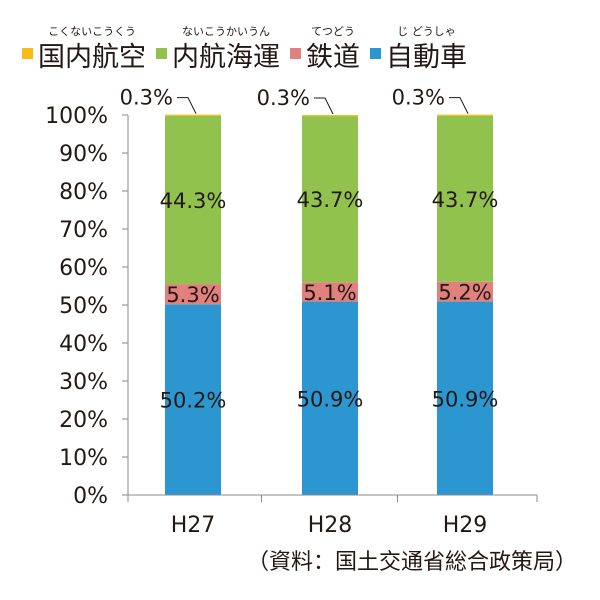 This screenshot has height=600, width=600. Describe the element at coordinates (412, 562) in the screenshot. I see `source-note: （資料：国土交通省総合政策局）` at that location.